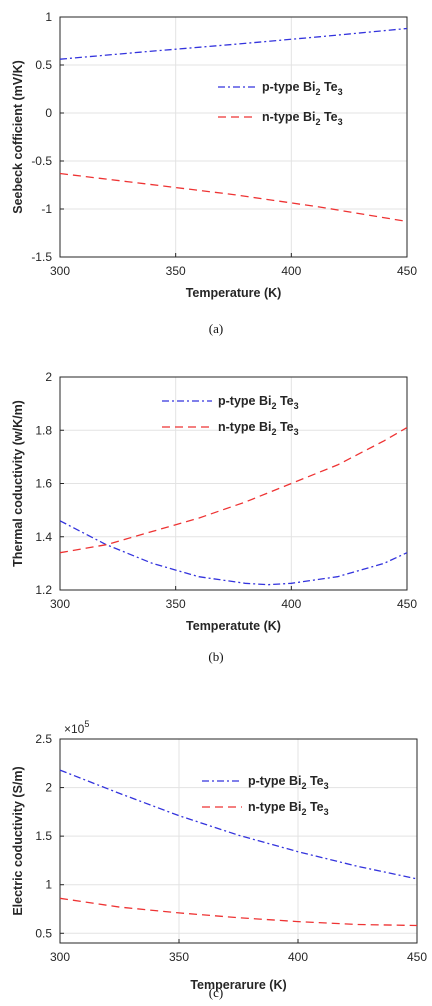  Describe the element at coordinates (41, 161) in the screenshot. I see `y-tick-label: -0.5` at that location.